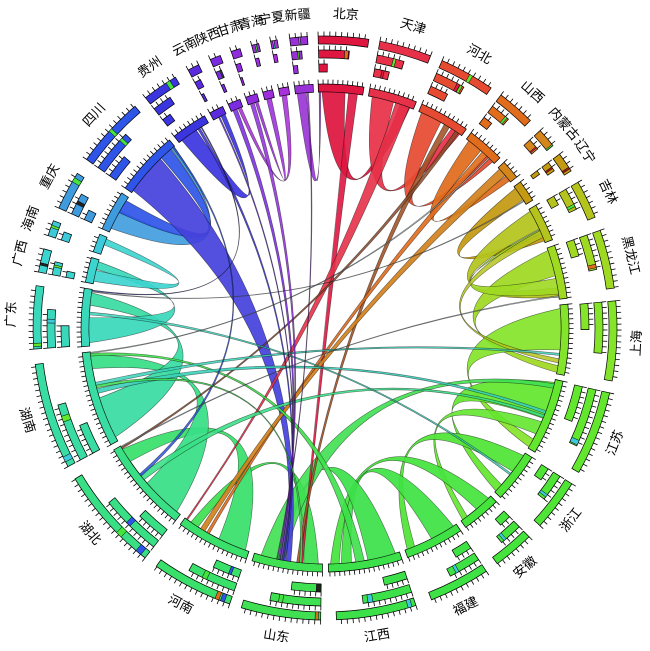 This screenshot has height=651, width=650. What do you see at coordinates (186, 311) in the screenshot?
I see `ribbon-四川-湖北` at bounding box center [186, 311].